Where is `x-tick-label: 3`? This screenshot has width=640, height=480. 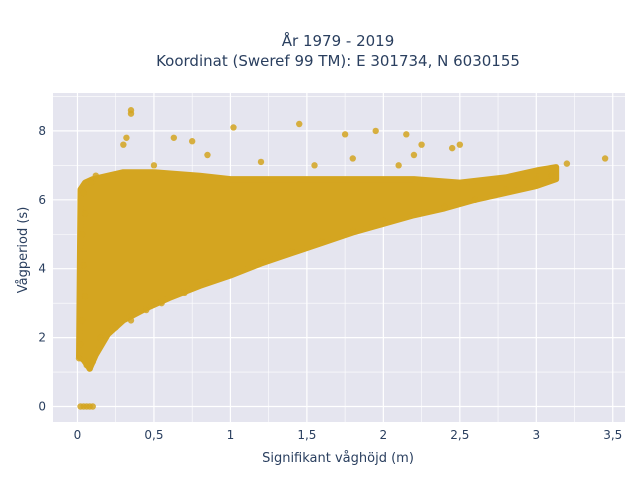 x-tick-label: 3 is located at coordinates (536, 435).